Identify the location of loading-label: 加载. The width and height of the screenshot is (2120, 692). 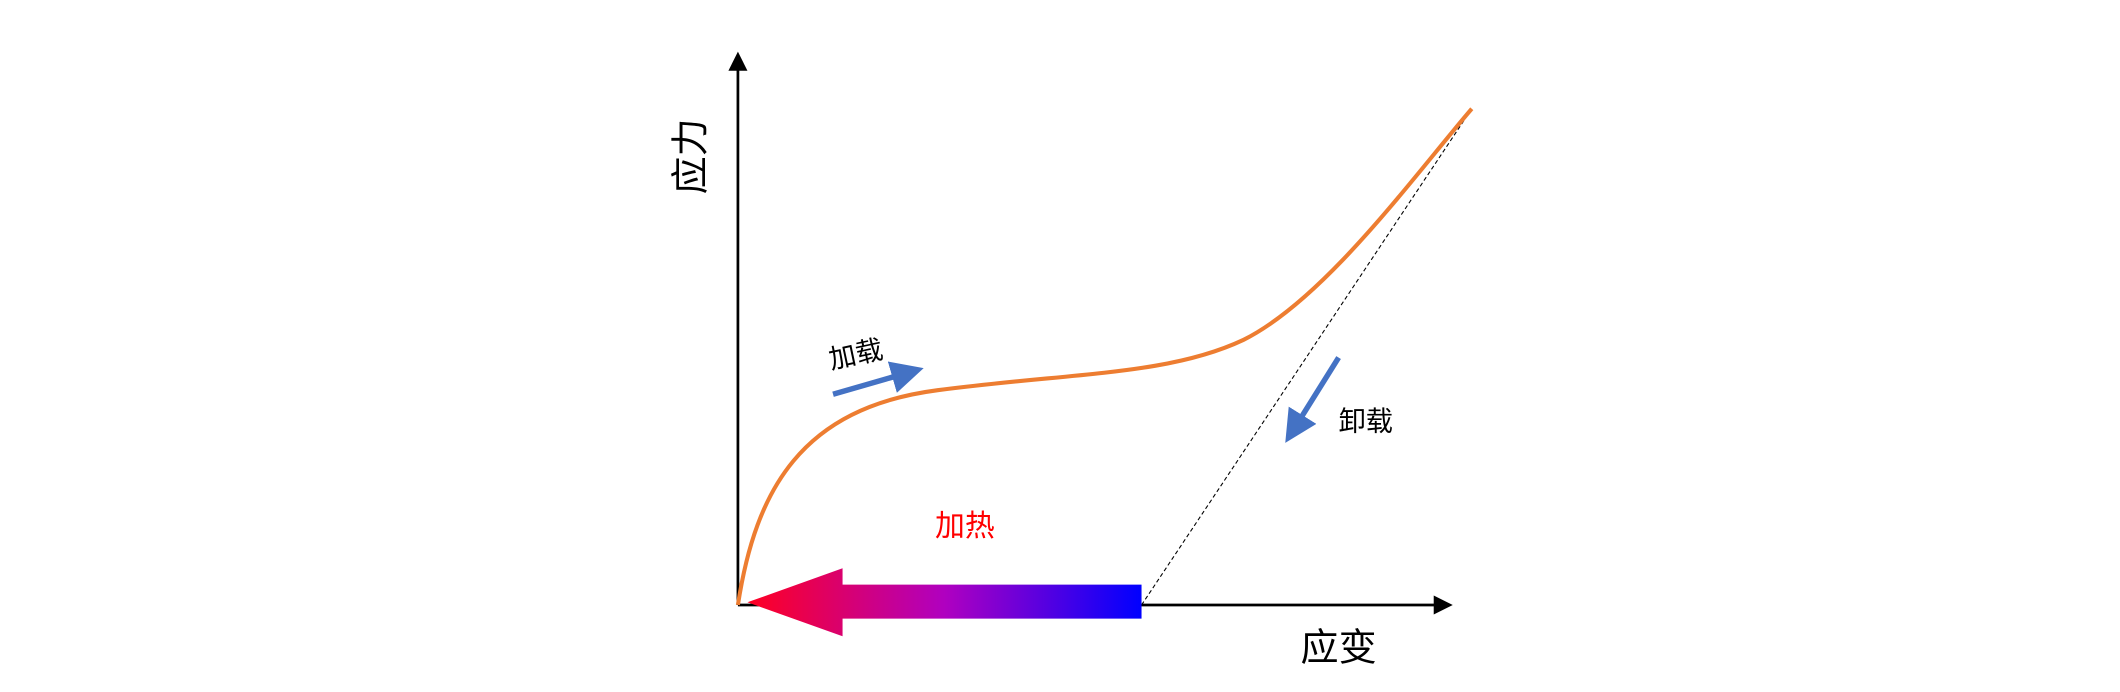
(856, 355).